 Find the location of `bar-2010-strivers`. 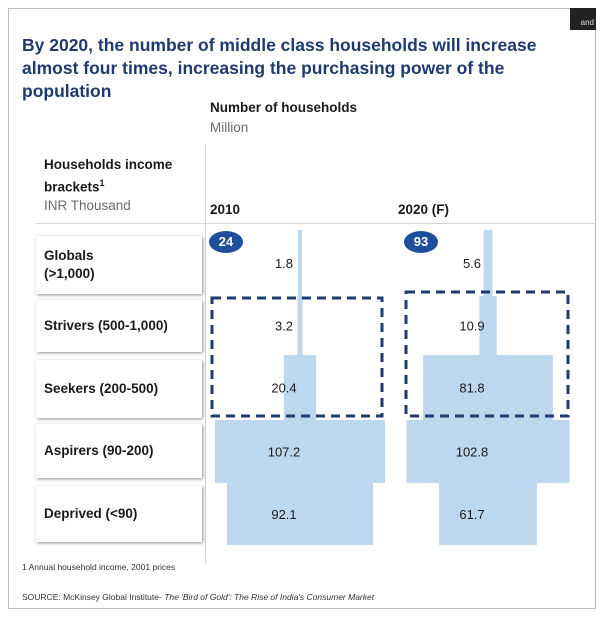

bar-2010-strivers is located at coordinates (300, 325).